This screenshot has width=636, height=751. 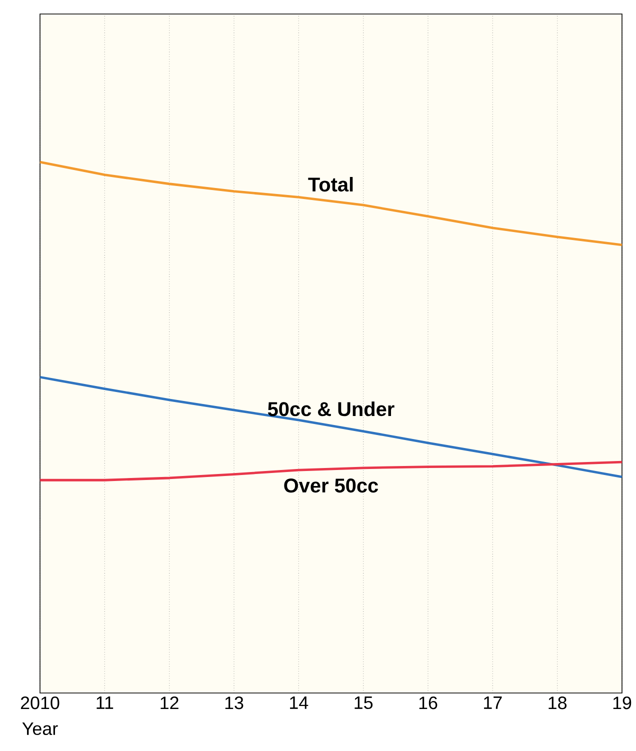 I want to click on x-tick-label: 19, so click(x=622, y=703).